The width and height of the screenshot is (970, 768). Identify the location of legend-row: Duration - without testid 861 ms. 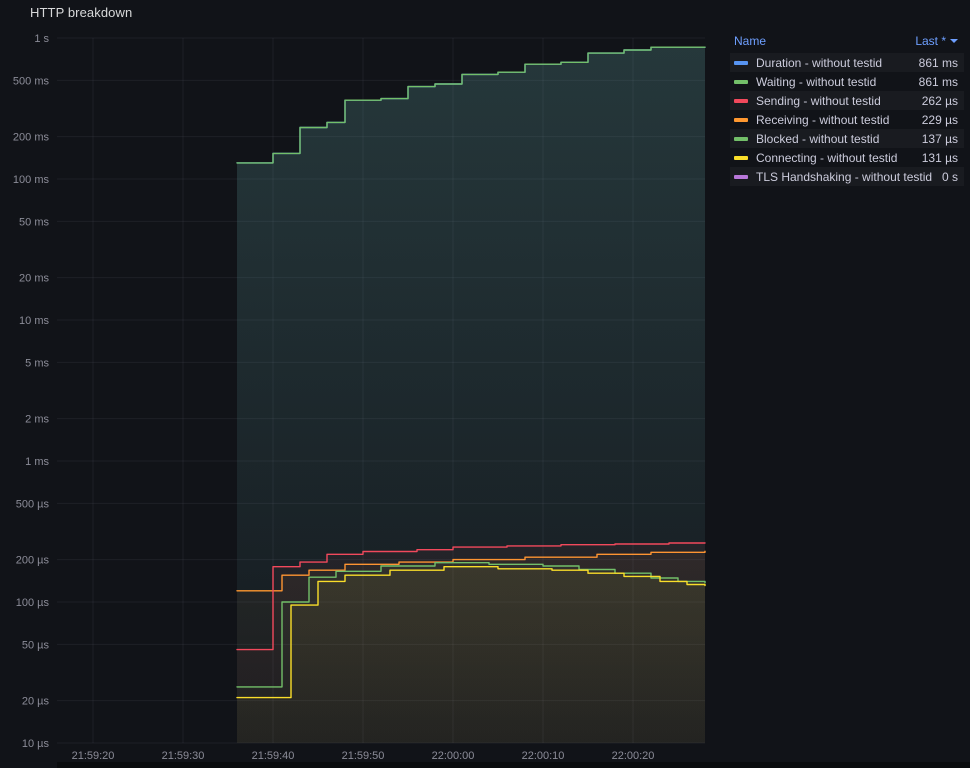
(847, 62).